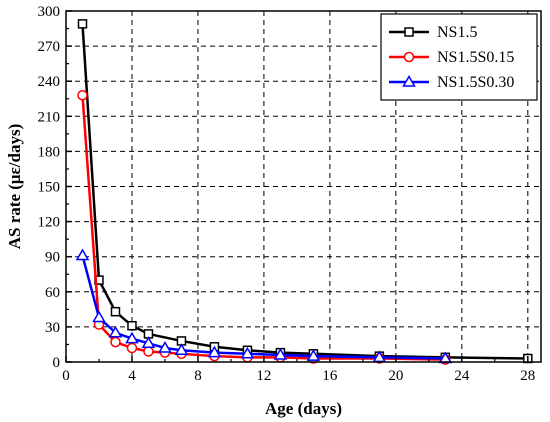 The height and width of the screenshot is (422, 550). I want to click on legend-item: NS1.5, so click(433, 32).